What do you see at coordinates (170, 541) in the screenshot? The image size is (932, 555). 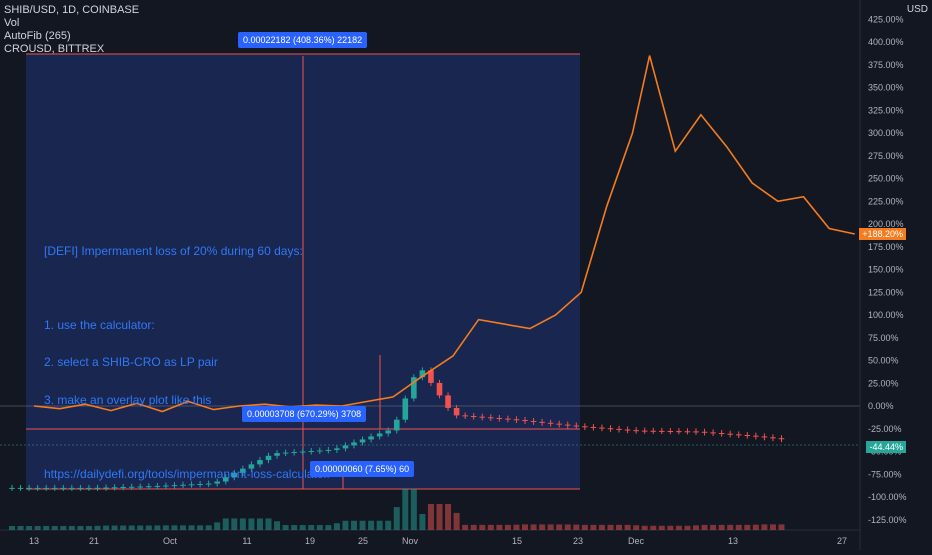 I see `time-tick-label: Oct` at bounding box center [170, 541].